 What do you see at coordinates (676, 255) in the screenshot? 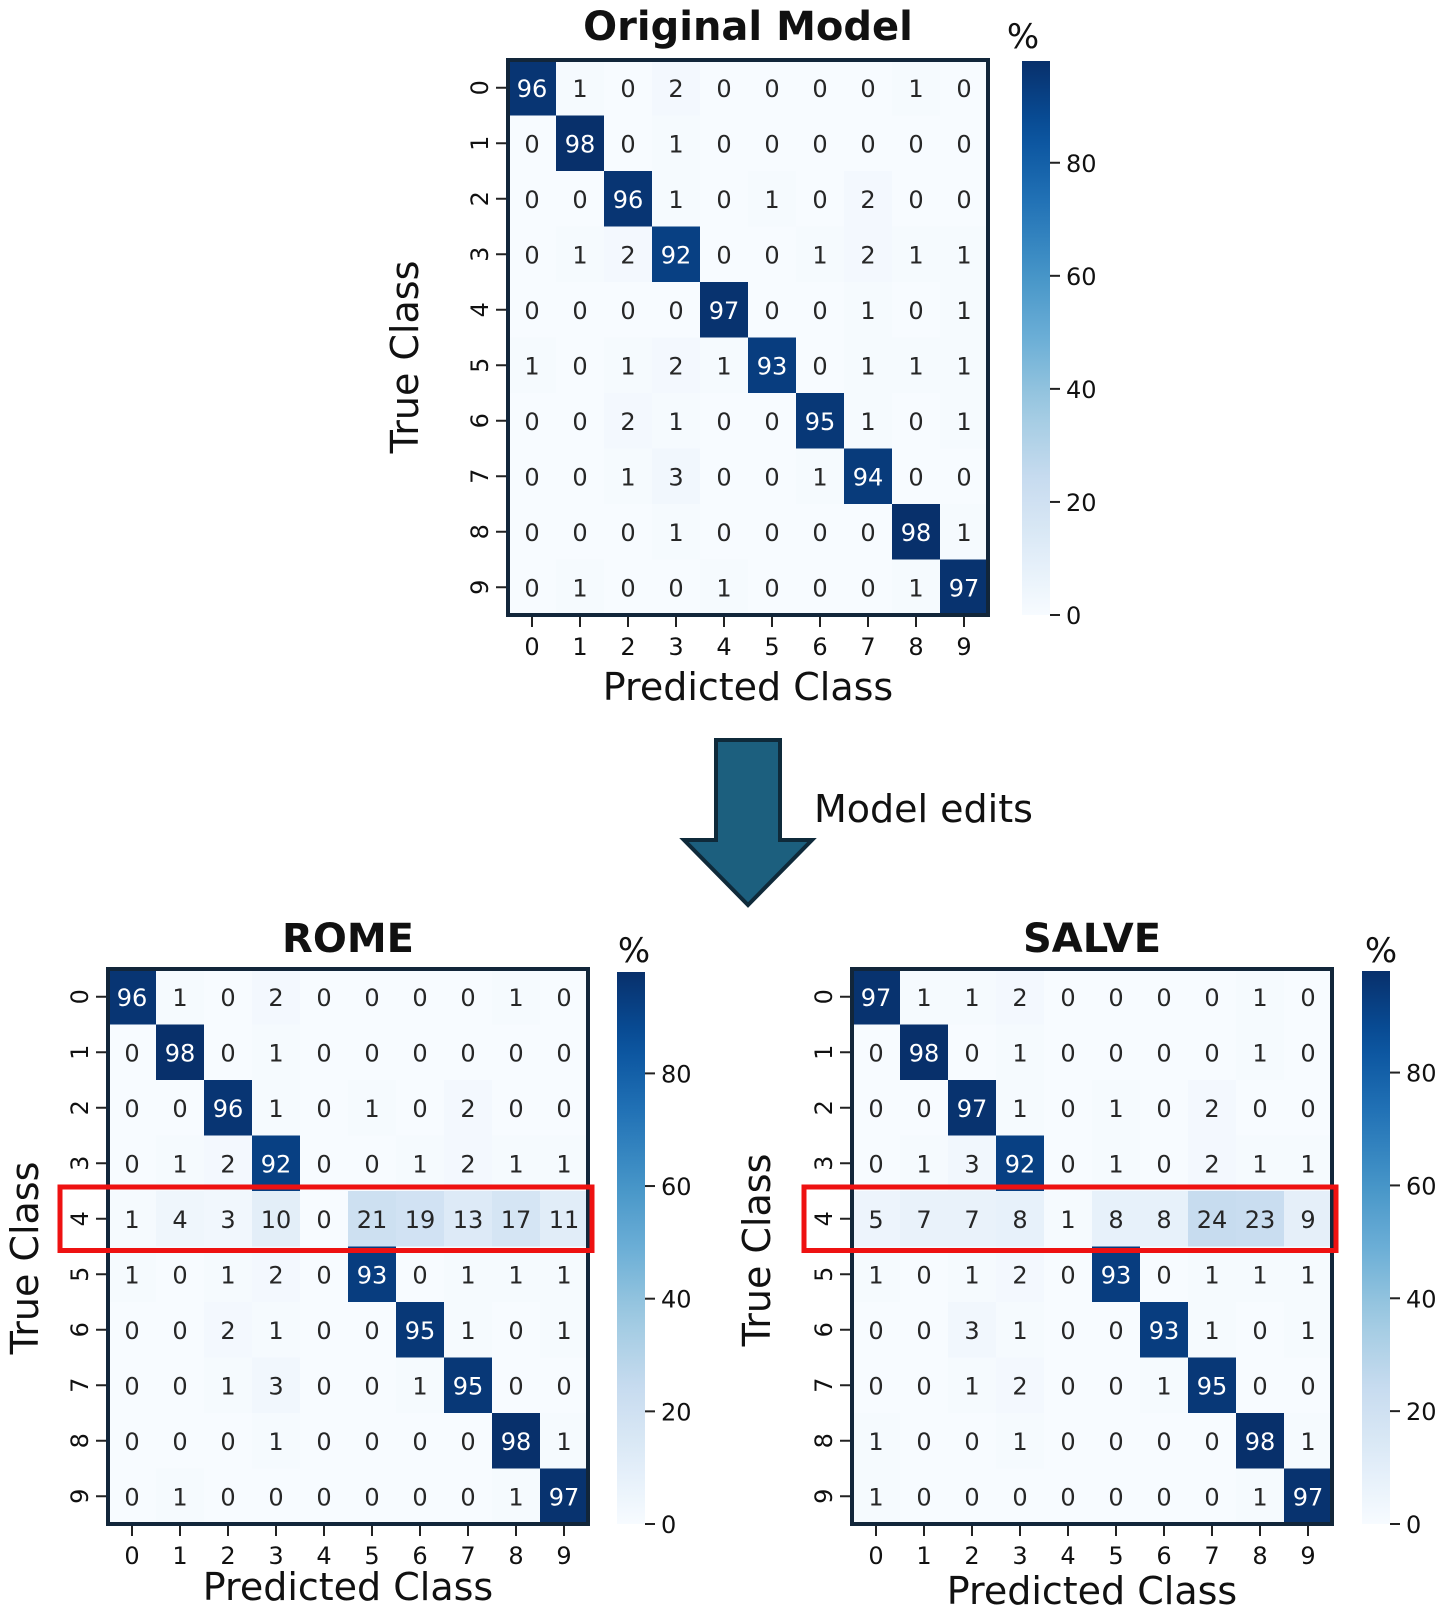
I see `cell-value-label: 92` at bounding box center [676, 255].